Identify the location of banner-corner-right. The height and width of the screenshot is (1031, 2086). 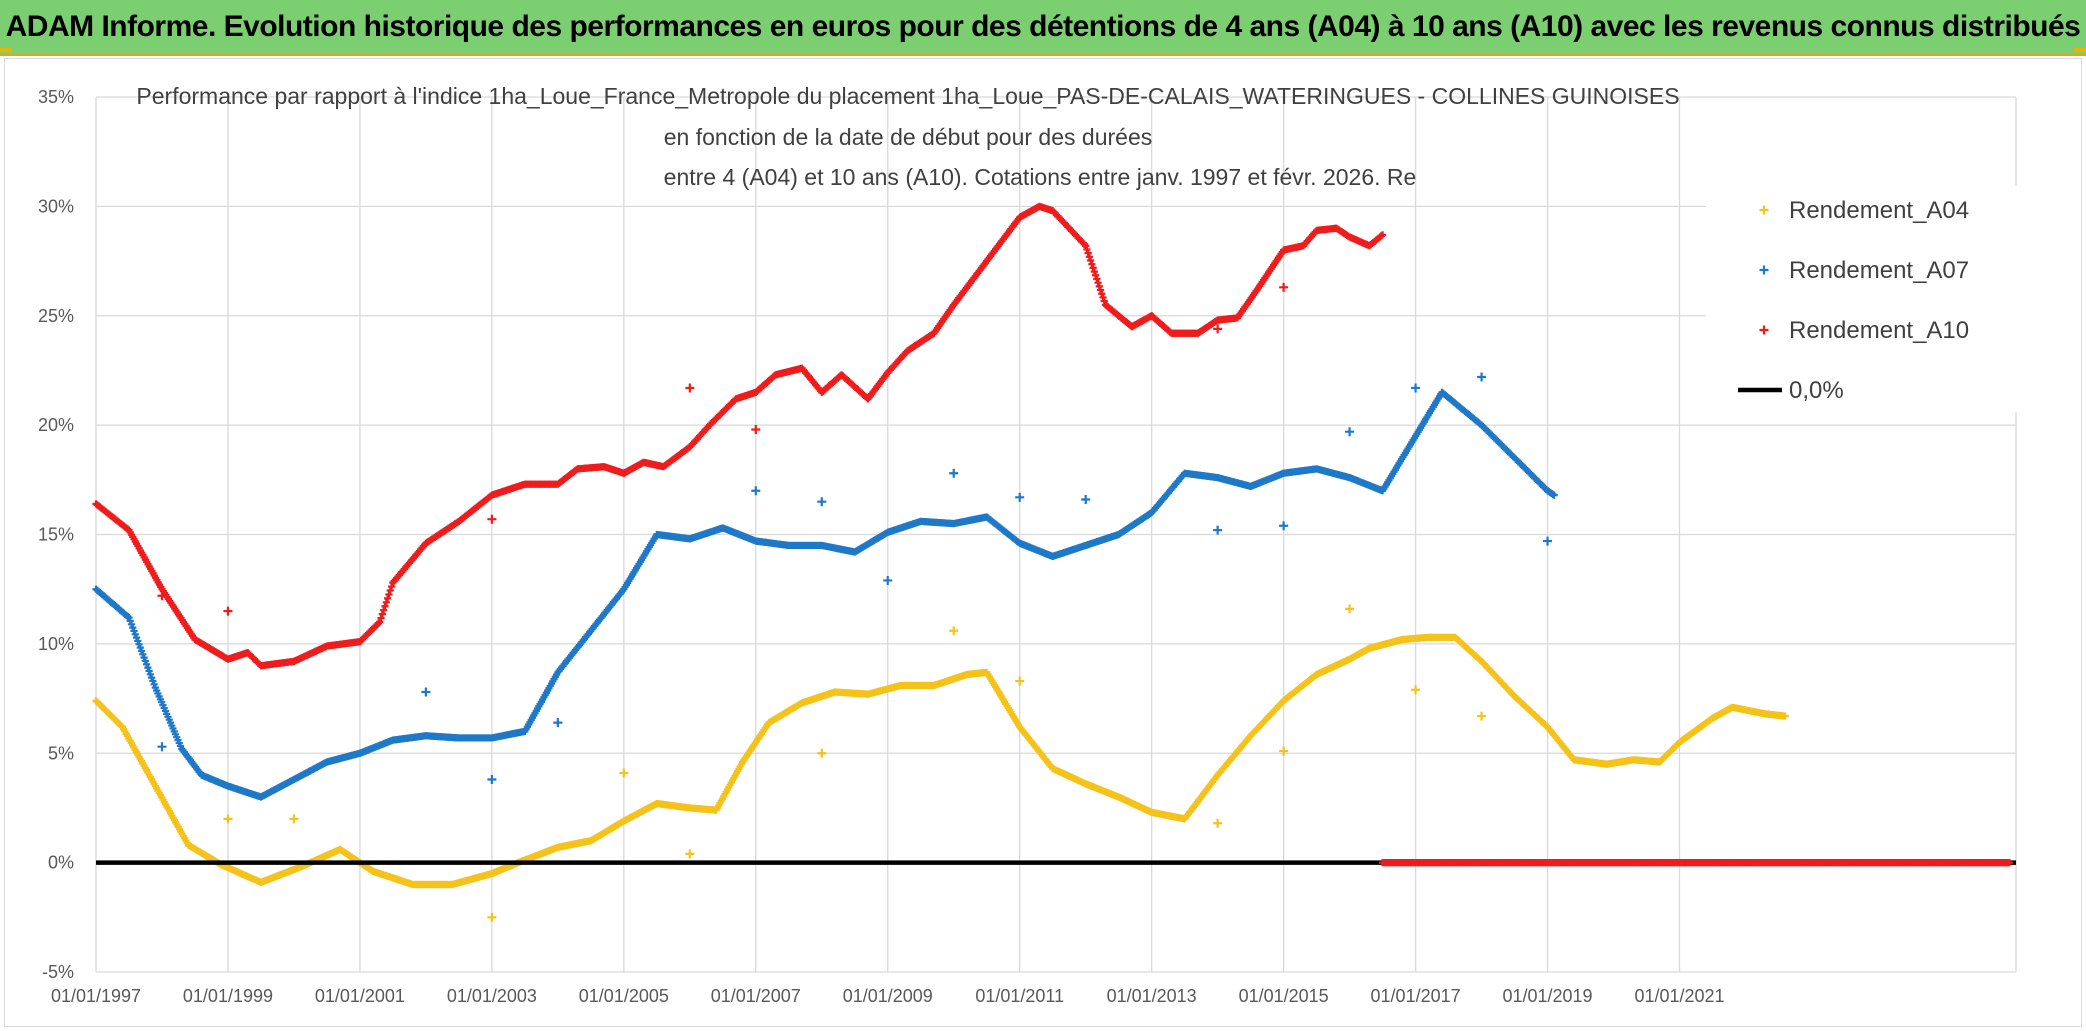
(2080, 50).